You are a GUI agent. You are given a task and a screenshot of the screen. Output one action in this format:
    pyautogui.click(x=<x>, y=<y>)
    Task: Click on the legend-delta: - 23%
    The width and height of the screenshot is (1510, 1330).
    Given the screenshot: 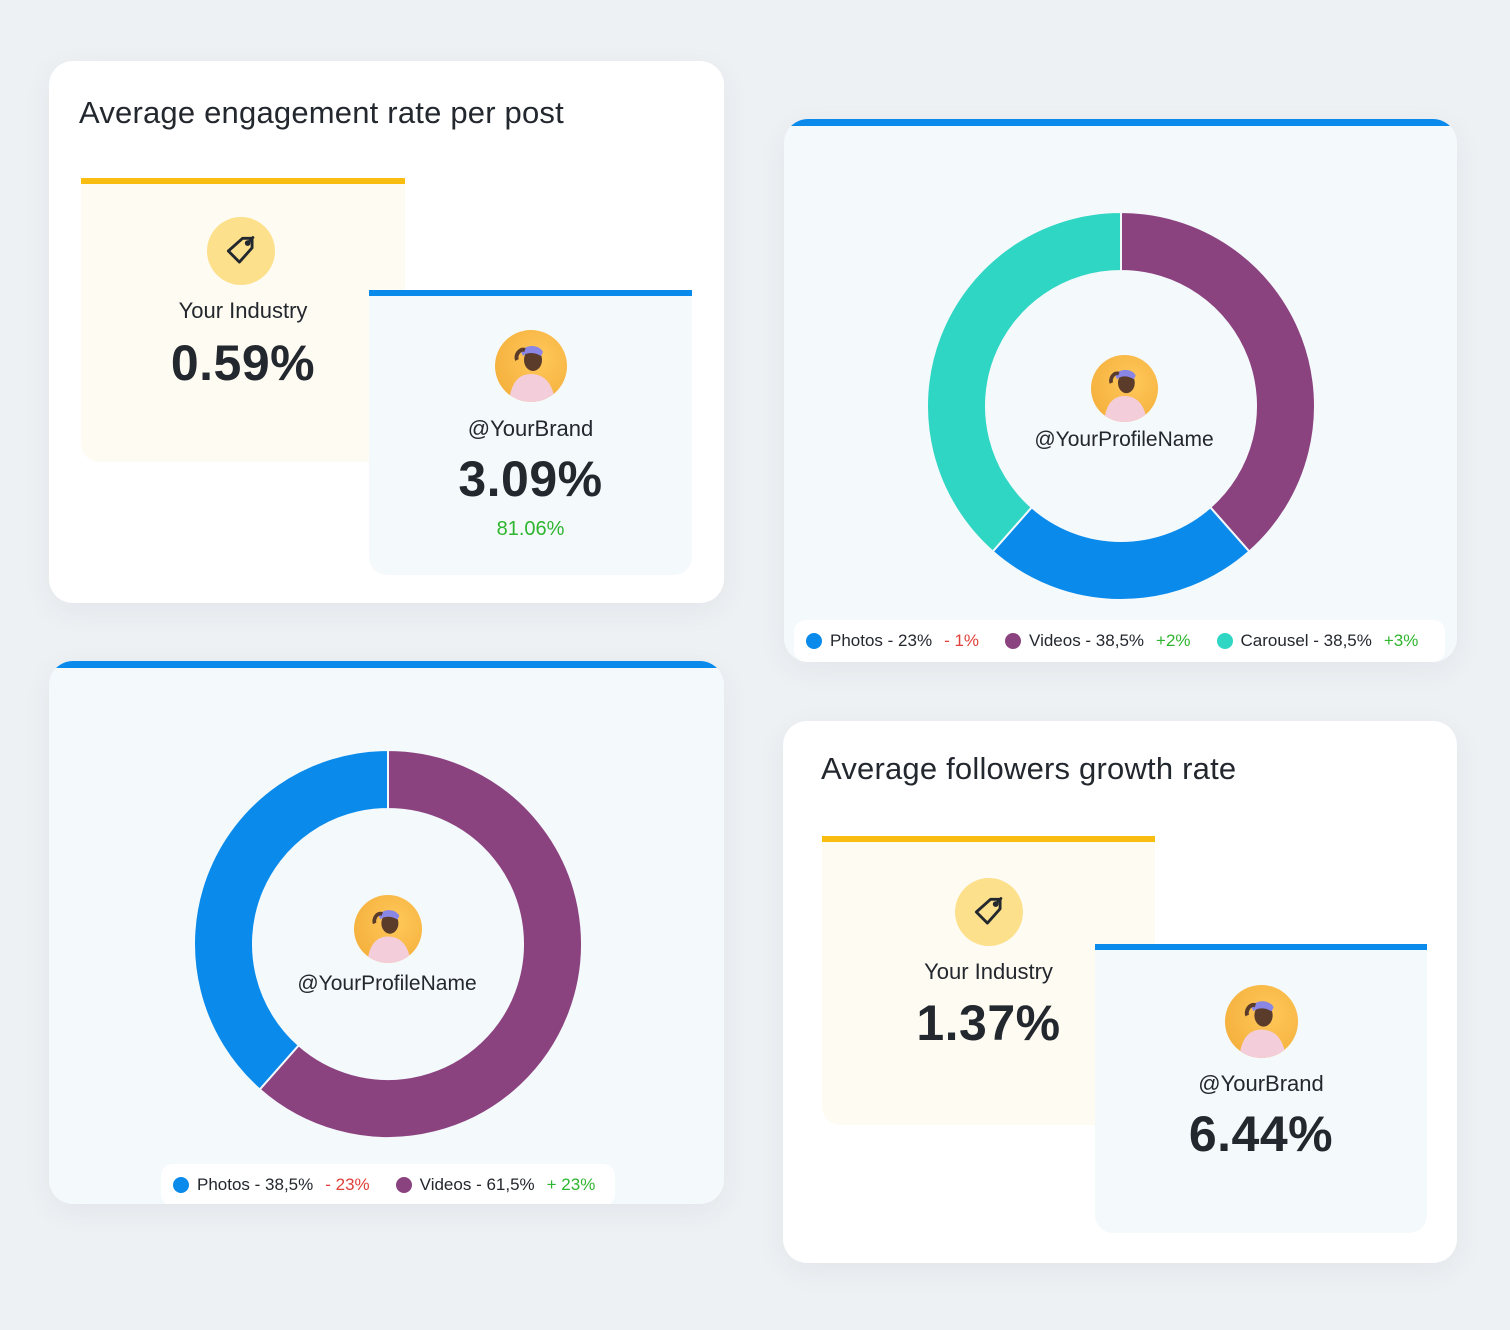 What is the action you would take?
    pyautogui.click(x=347, y=1184)
    